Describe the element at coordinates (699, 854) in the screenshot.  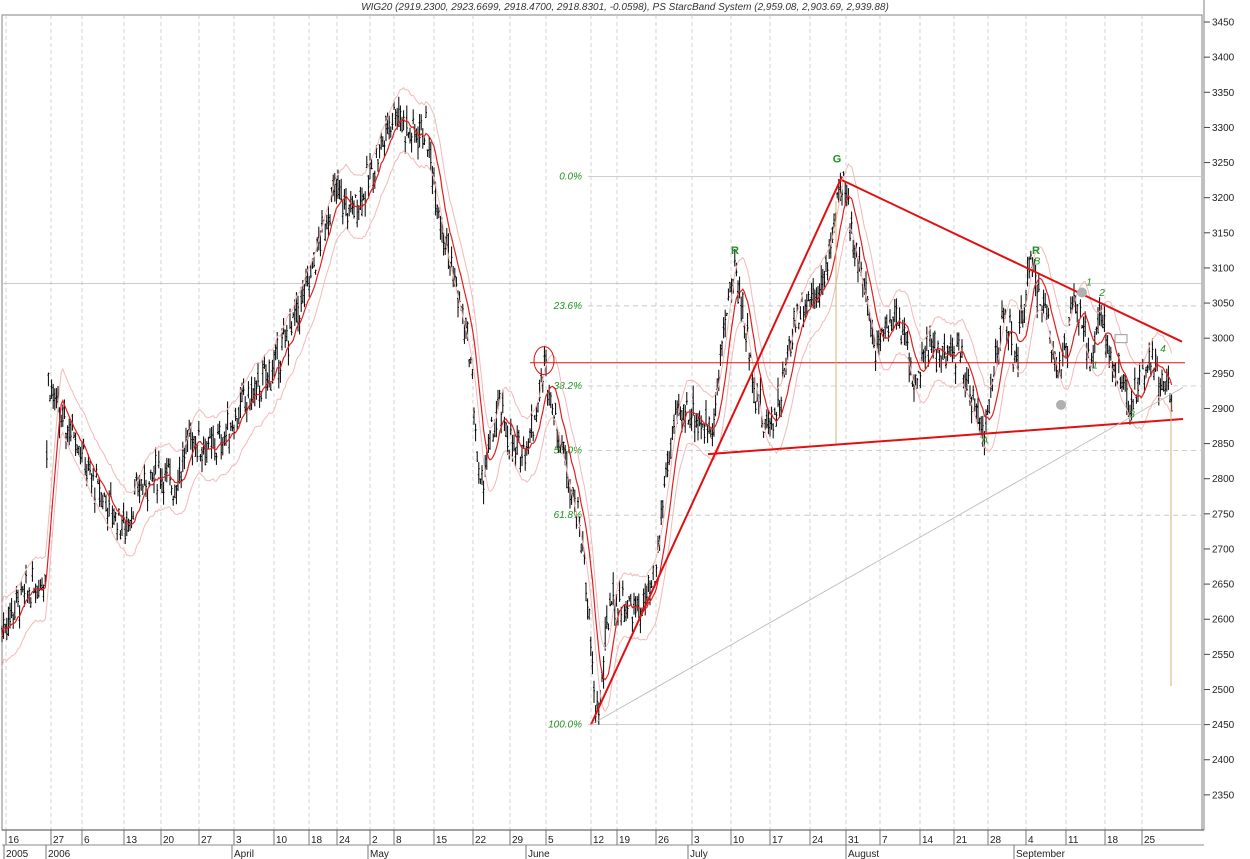
I see `month-label: July` at that location.